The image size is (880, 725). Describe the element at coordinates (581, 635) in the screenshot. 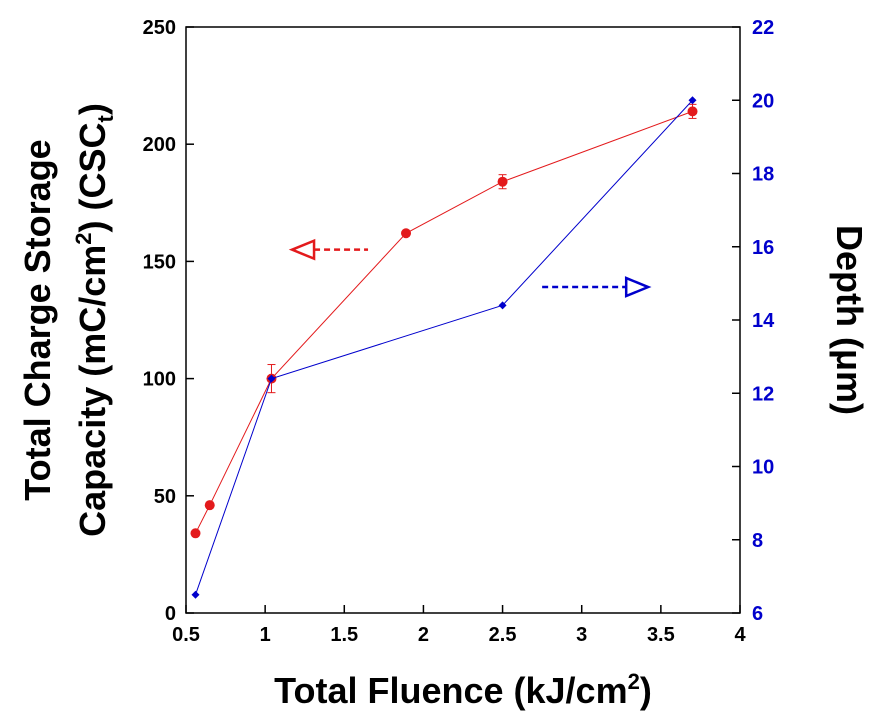

I see `x-tick-label: 3` at that location.